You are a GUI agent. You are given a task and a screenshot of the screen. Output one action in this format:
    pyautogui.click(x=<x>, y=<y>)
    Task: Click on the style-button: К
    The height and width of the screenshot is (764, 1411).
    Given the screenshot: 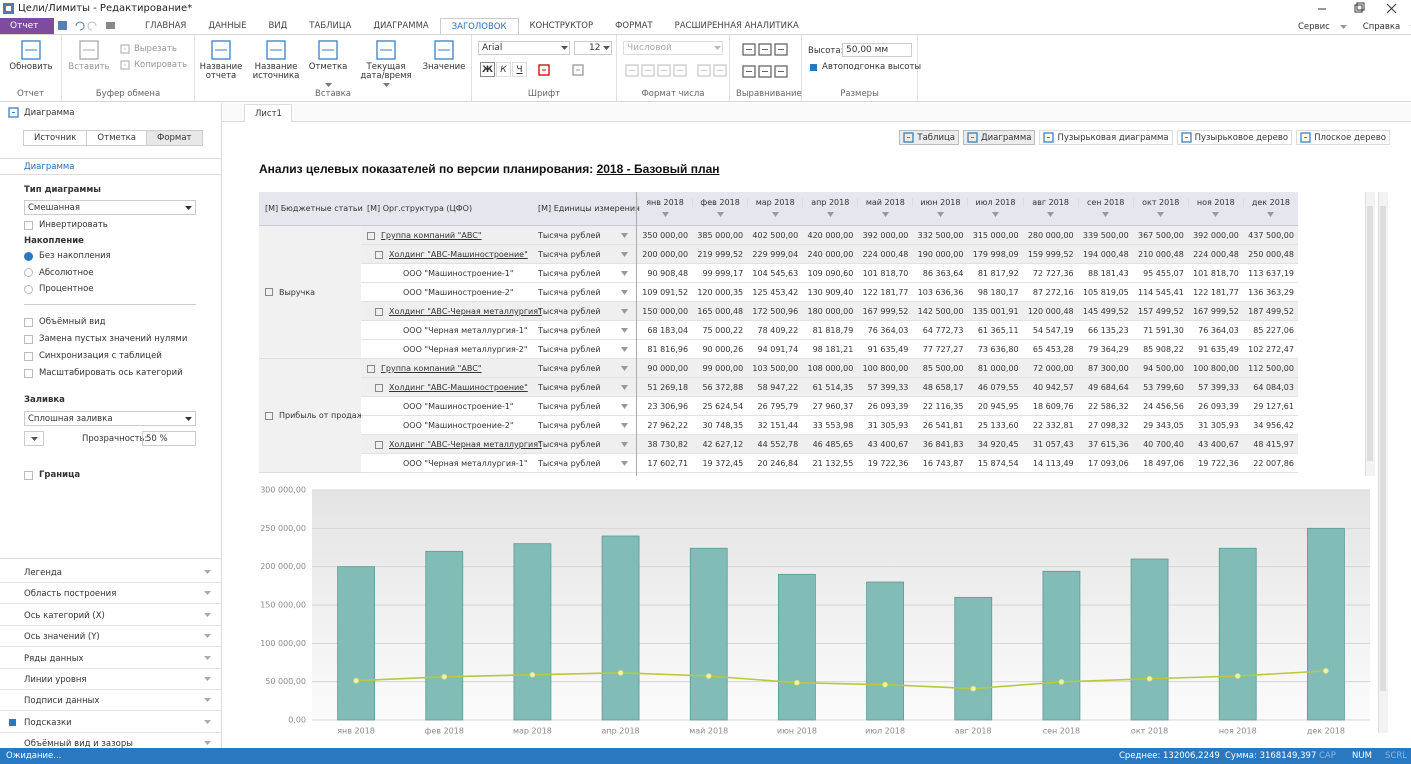 What is the action you would take?
    pyautogui.click(x=503, y=69)
    